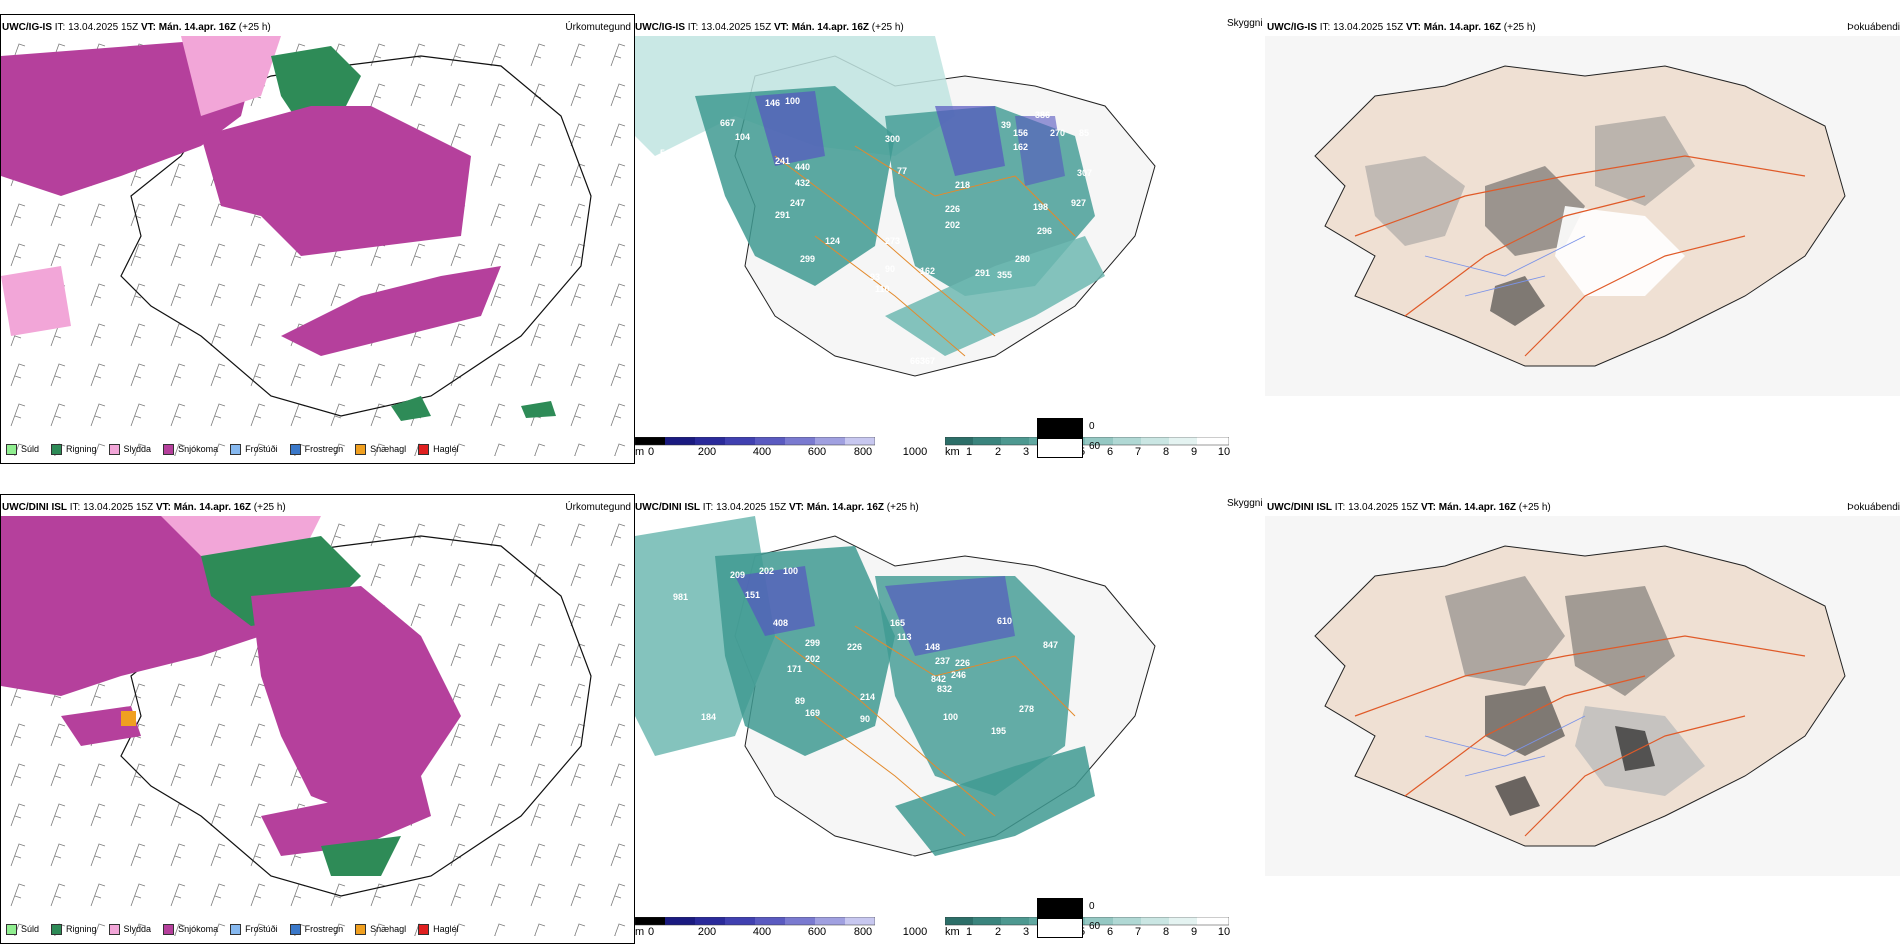  I want to click on legend-label: Frostúði, so click(261, 449).